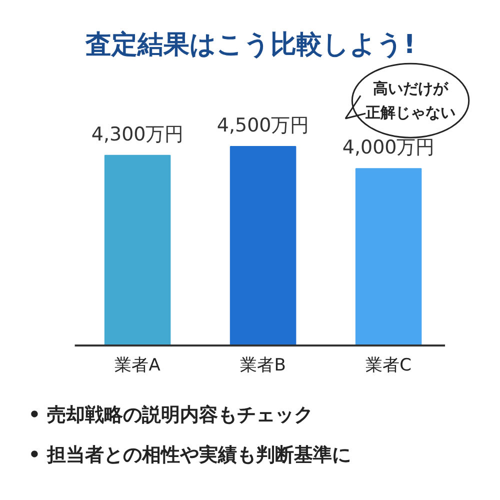  Describe the element at coordinates (411, 89) in the screenshot. I see `text: 高いだけが` at that location.